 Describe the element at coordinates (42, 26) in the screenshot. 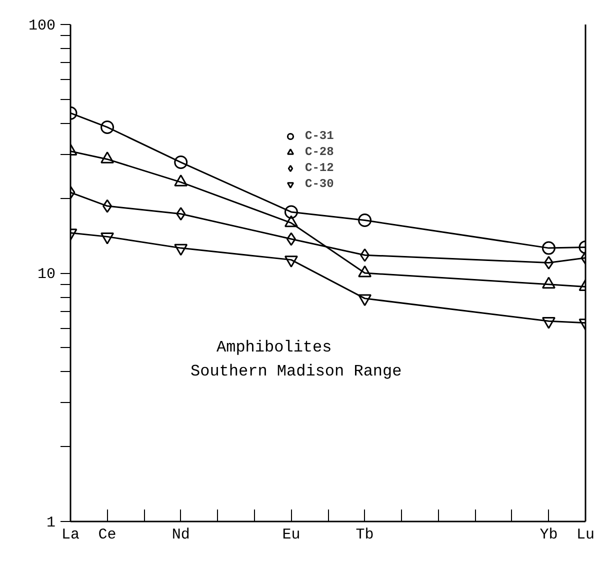

I see `y-tick-label: 100` at that location.